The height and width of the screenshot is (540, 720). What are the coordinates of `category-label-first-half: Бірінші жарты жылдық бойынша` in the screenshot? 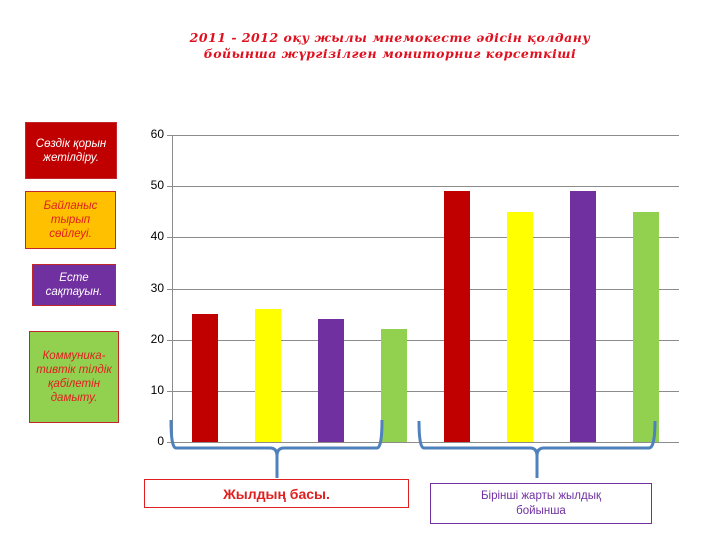 It's located at (541, 503).